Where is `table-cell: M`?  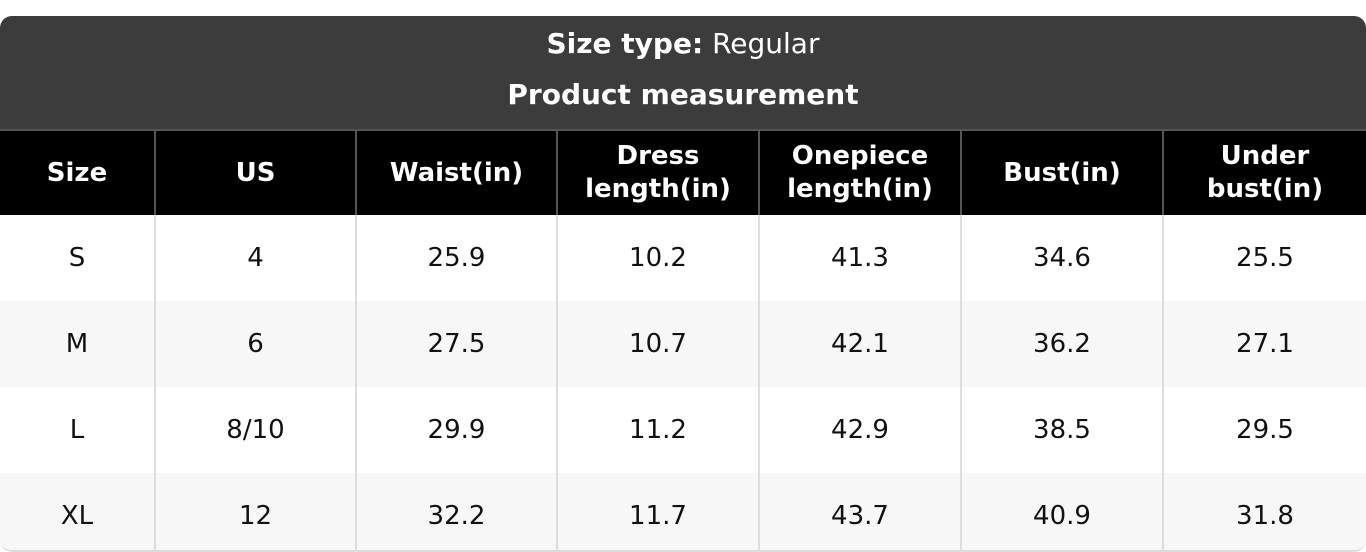
table-cell: M is located at coordinates (77, 344).